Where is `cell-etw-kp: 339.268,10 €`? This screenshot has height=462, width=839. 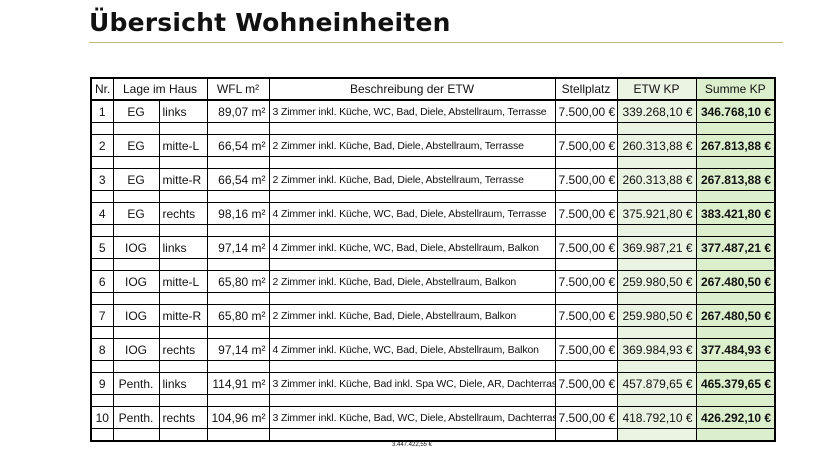
cell-etw-kp: 339.268,10 € is located at coordinates (656, 111).